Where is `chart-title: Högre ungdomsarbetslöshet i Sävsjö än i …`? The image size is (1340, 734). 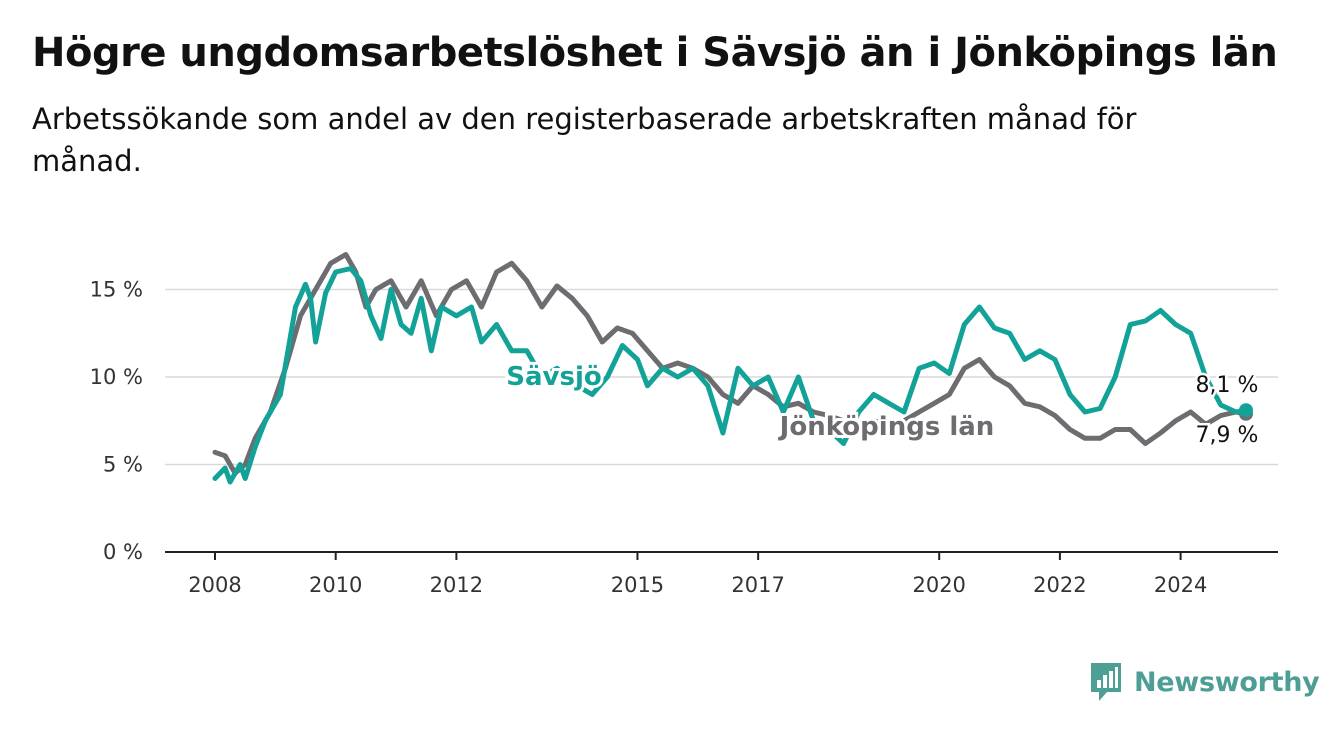
chart-title: Högre ungdomsarbetslöshet i Sävsjö än i … is located at coordinates (655, 53).